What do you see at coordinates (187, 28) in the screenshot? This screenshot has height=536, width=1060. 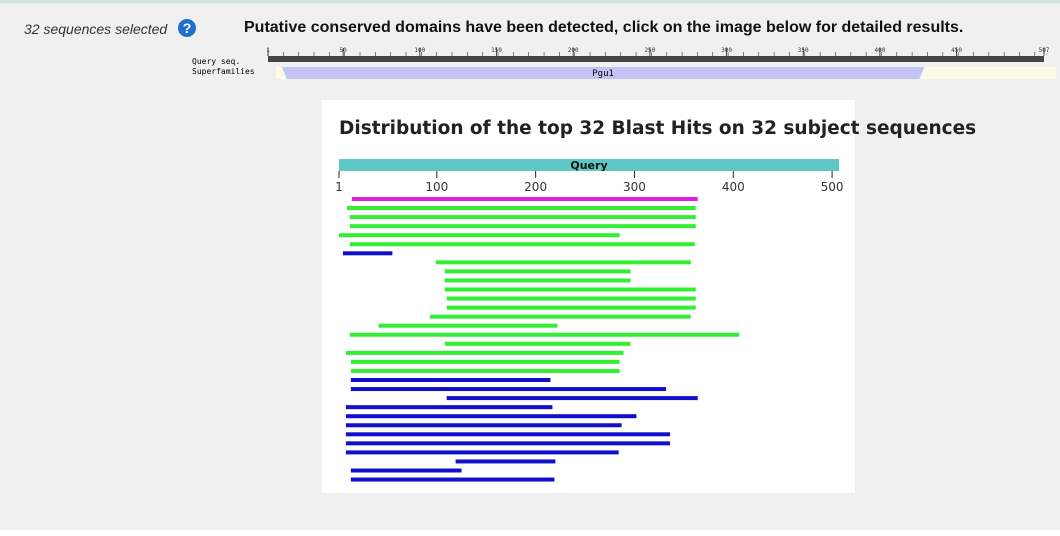 I see `help-icon: ?` at bounding box center [187, 28].